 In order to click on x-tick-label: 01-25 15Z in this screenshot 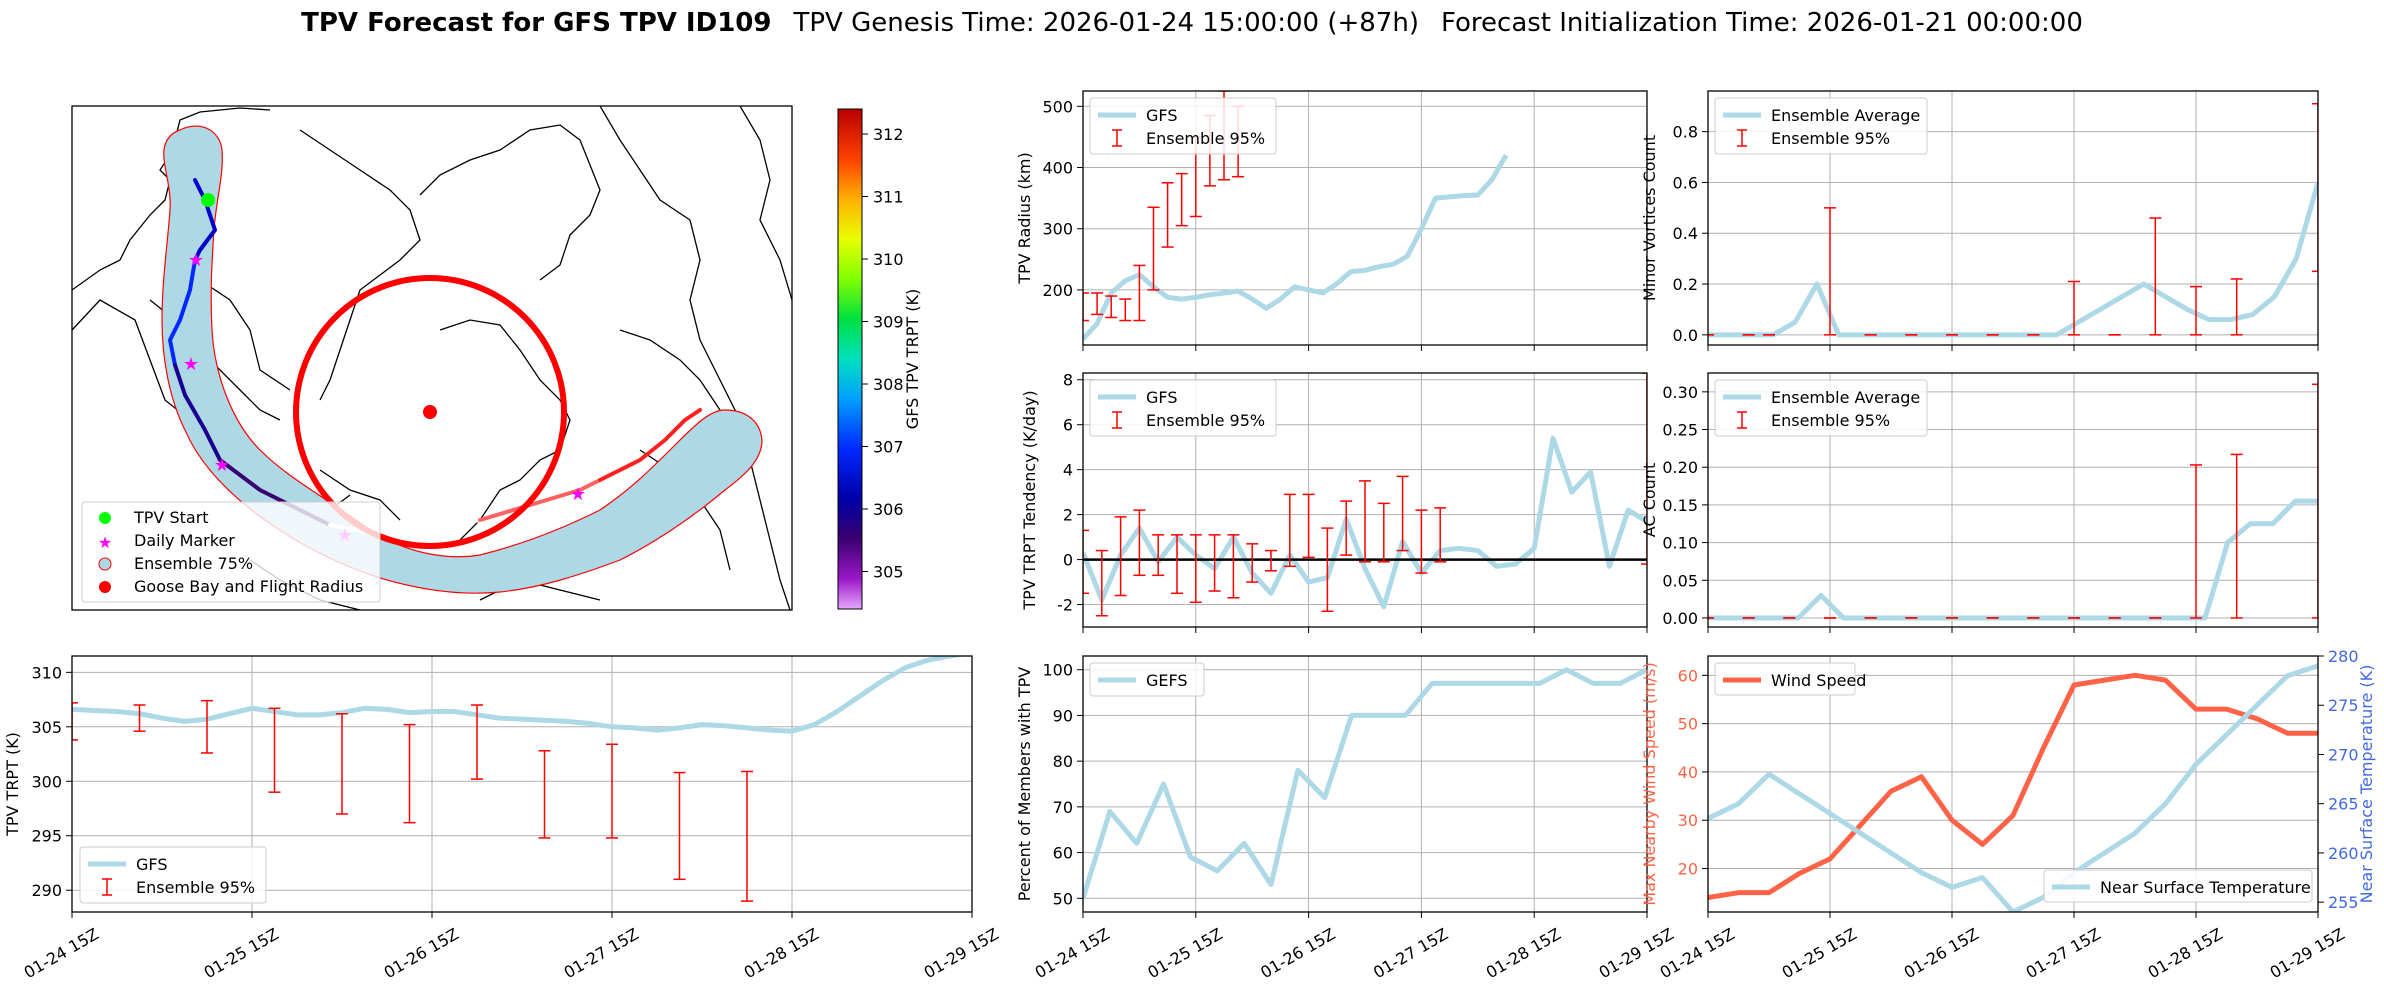, I will do `click(1184, 953)`.